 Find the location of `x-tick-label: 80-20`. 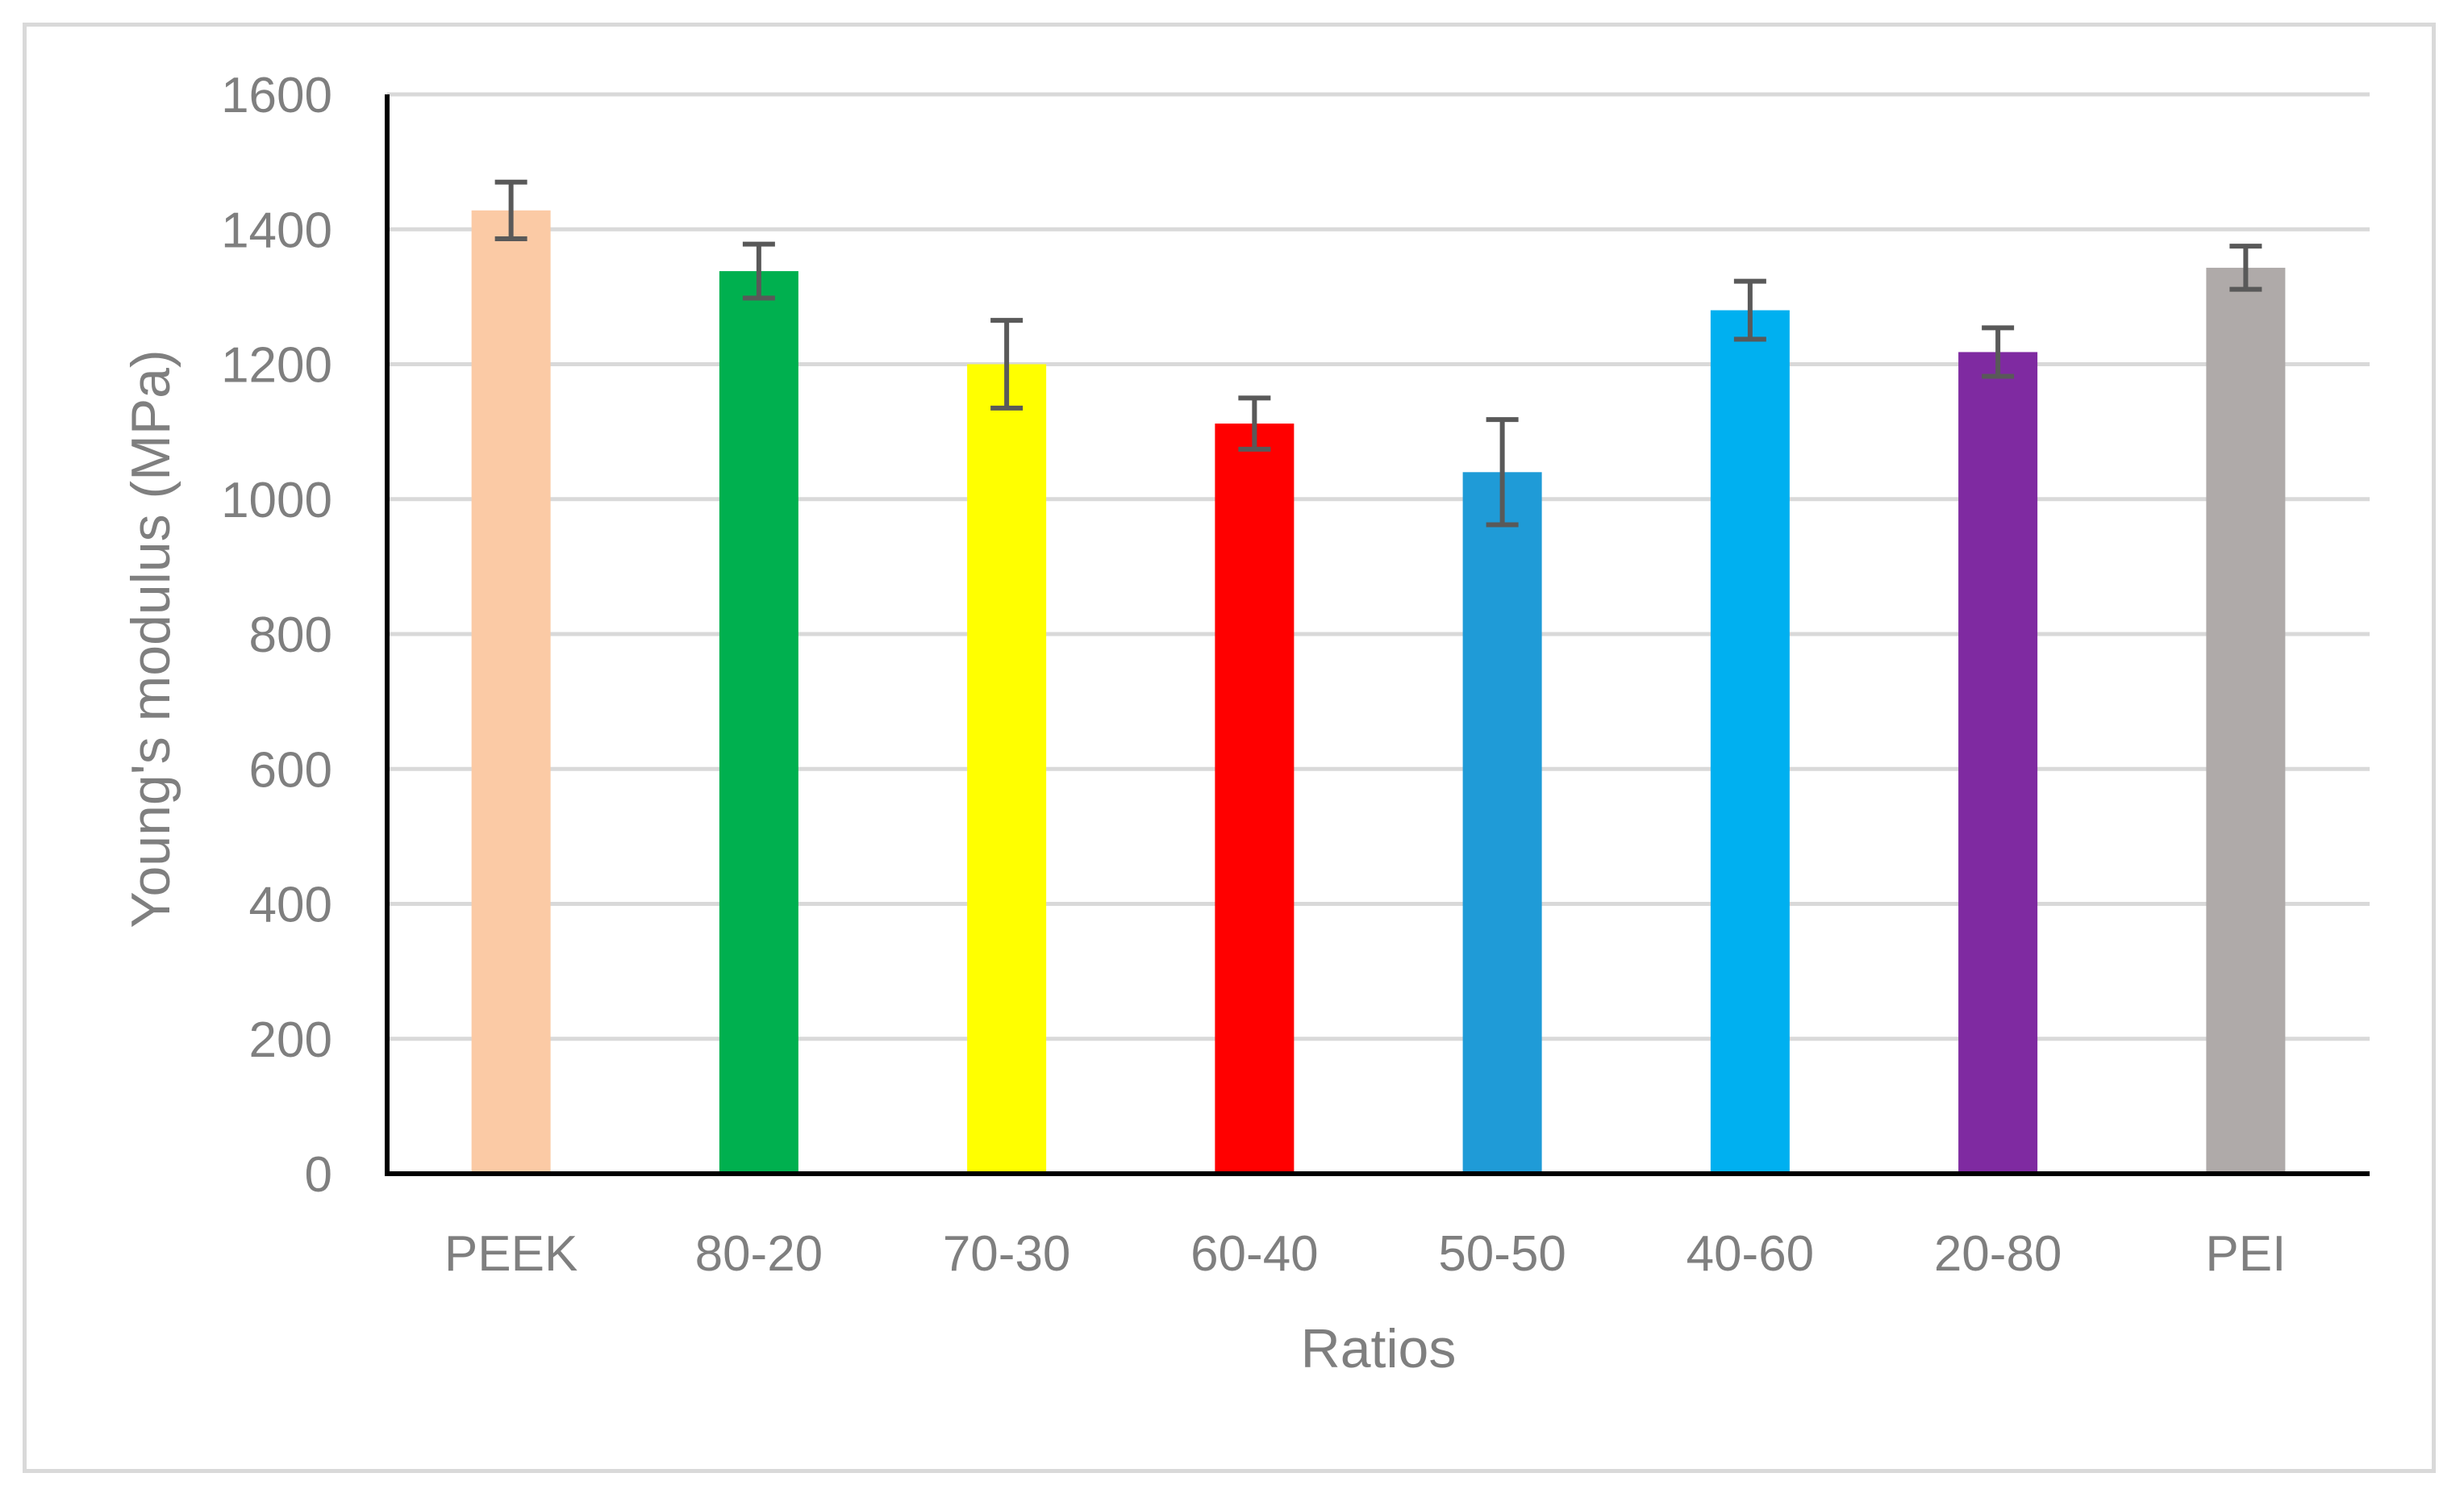

x-tick-label: 80-20 is located at coordinates (759, 1254).